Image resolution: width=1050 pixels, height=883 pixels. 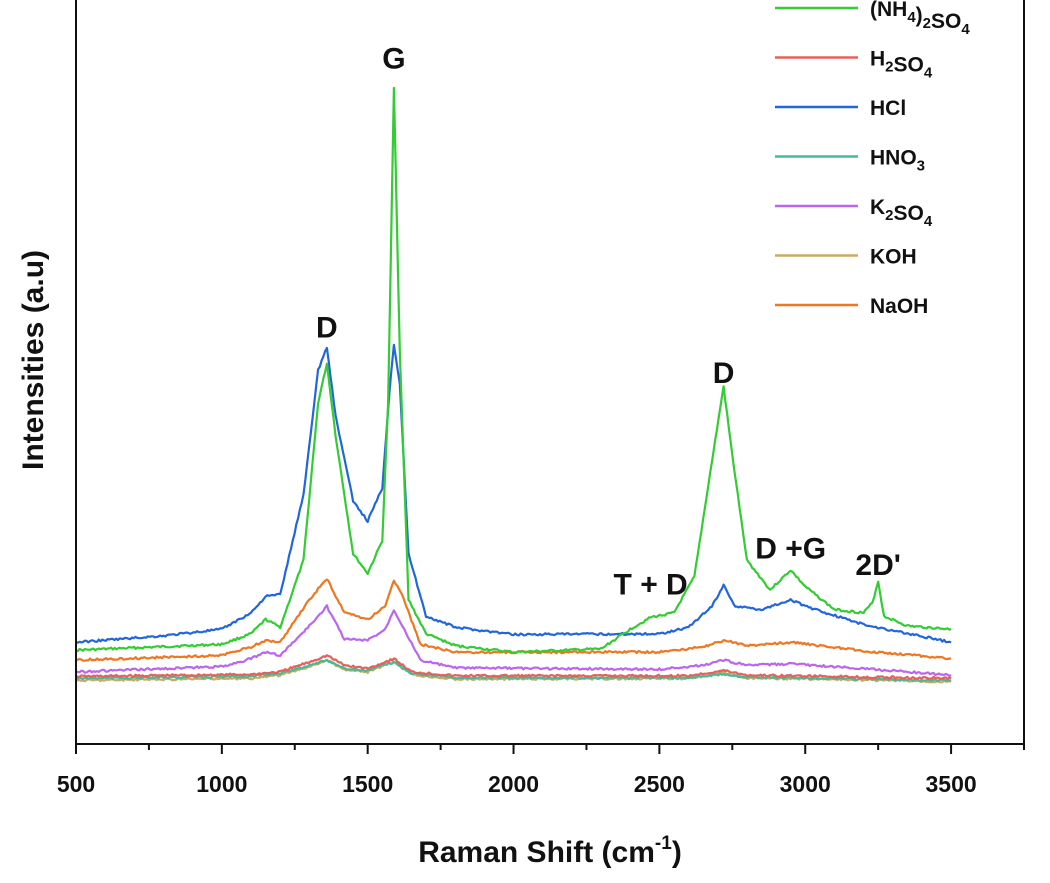 I want to click on legend-entry: NaOH, so click(x=851, y=306).